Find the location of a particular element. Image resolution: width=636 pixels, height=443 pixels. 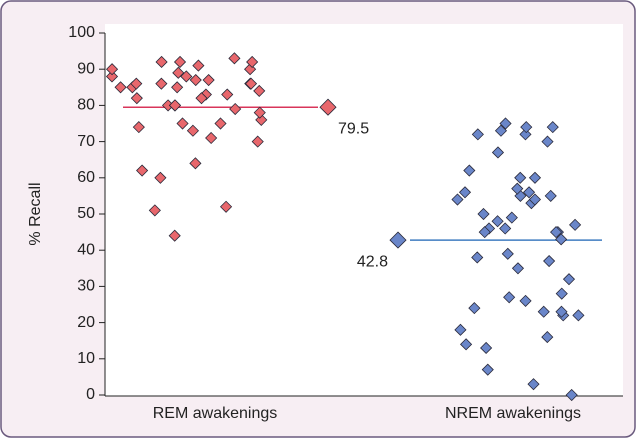

y-tick-label: 10 is located at coordinates (86, 358).